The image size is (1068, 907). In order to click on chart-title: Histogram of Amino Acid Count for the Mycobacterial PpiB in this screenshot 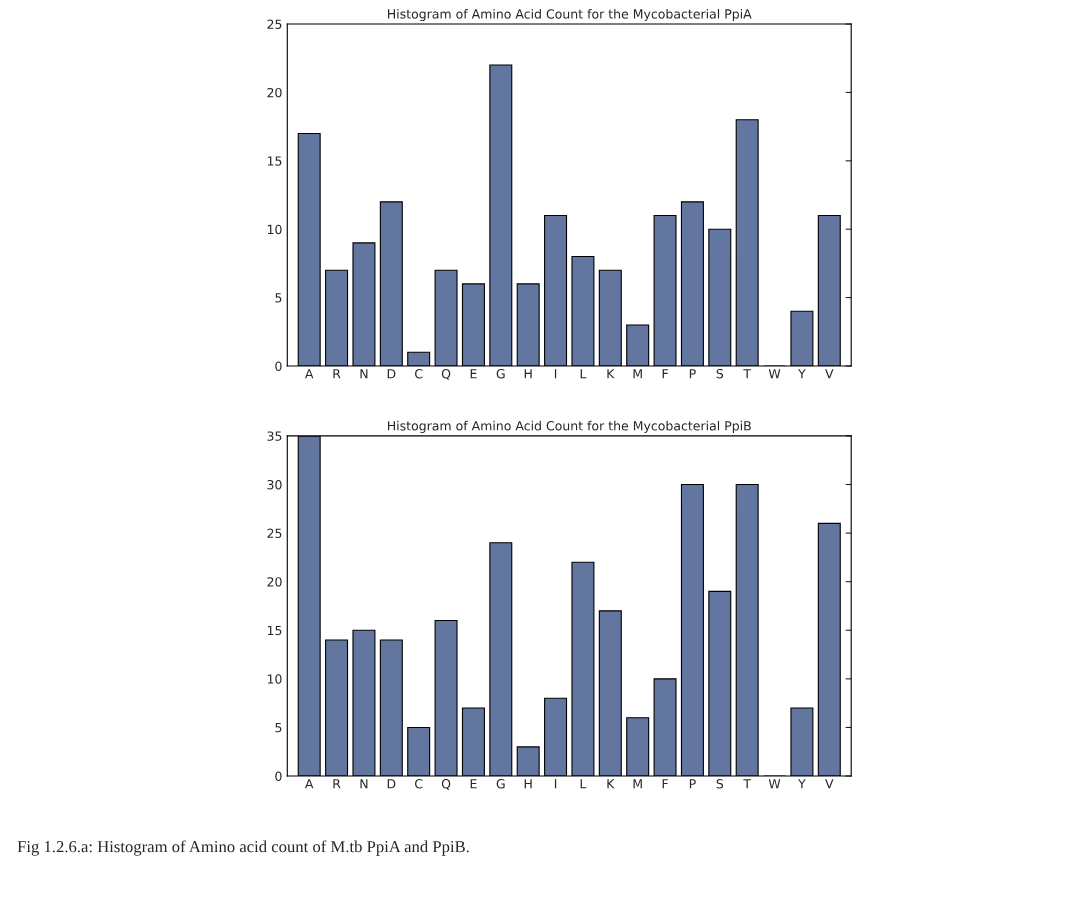, I will do `click(569, 426)`.